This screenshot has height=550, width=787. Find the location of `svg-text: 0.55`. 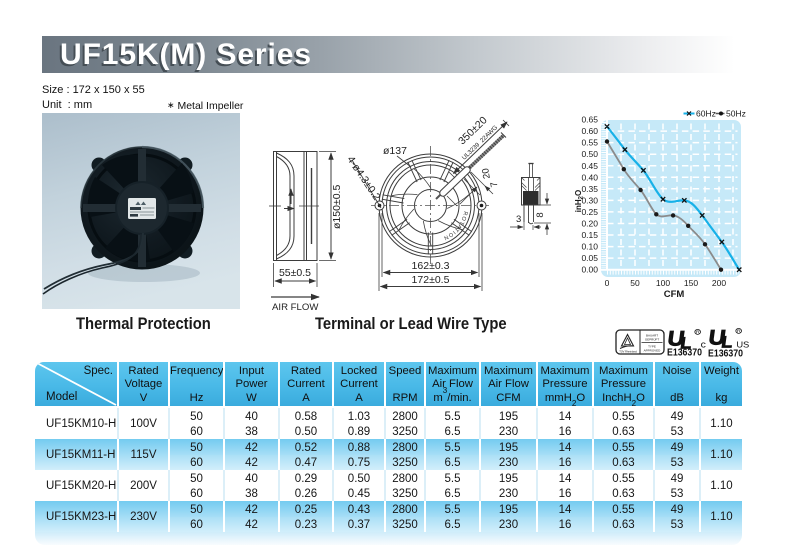

svg-text: 0.55 is located at coordinates (589, 143).